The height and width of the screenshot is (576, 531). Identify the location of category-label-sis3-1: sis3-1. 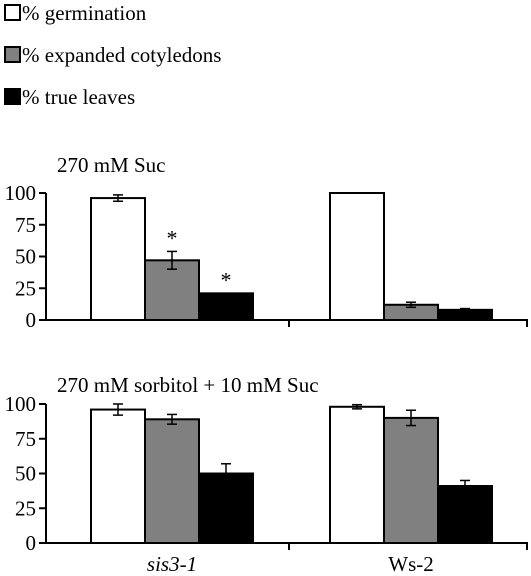
(172, 564).